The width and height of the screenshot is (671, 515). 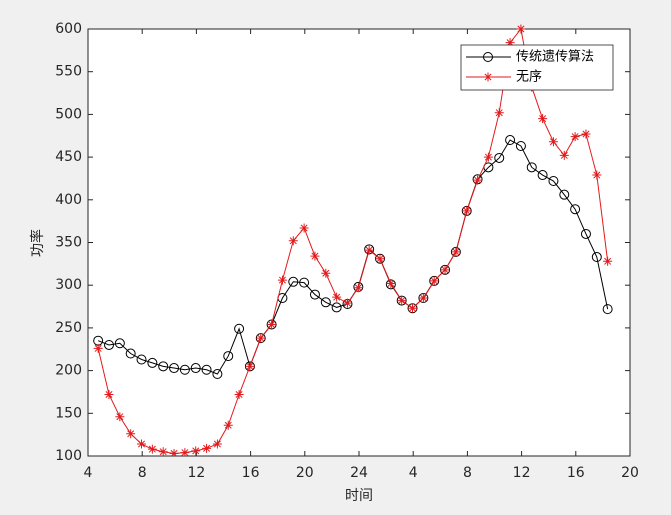 What do you see at coordinates (68, 456) in the screenshot?
I see `y-tick-label: 100` at bounding box center [68, 456].